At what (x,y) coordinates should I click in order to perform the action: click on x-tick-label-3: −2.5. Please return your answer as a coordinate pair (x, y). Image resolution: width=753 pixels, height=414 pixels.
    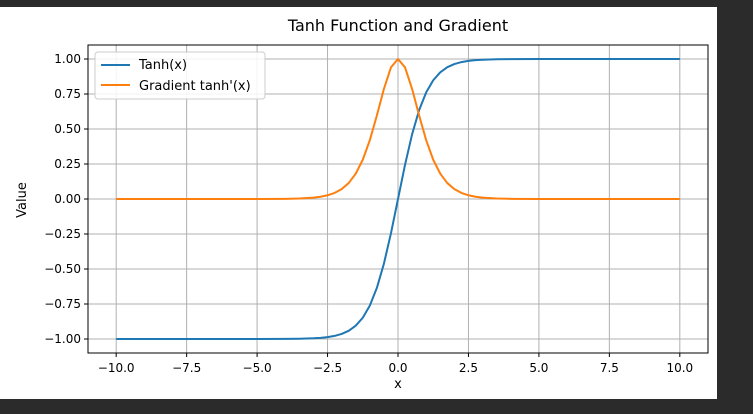
    Looking at the image, I should click on (327, 368).